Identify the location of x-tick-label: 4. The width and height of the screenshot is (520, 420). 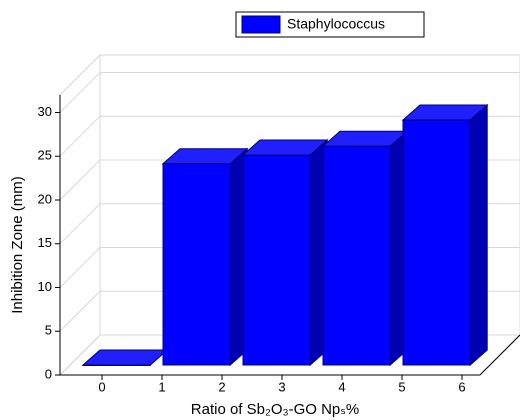
(341, 386).